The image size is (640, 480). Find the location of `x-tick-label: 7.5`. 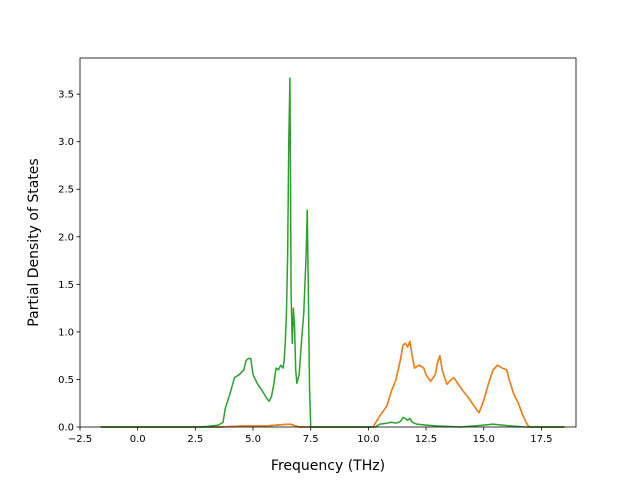

x-tick-label: 7.5 is located at coordinates (311, 439).